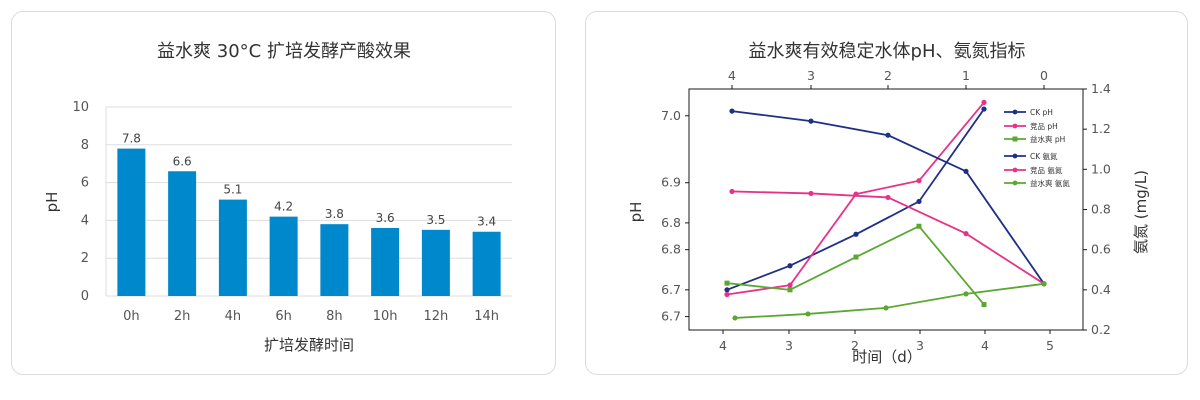 The width and height of the screenshot is (1200, 400). I want to click on bar-value-label: 4.2, so click(283, 207).